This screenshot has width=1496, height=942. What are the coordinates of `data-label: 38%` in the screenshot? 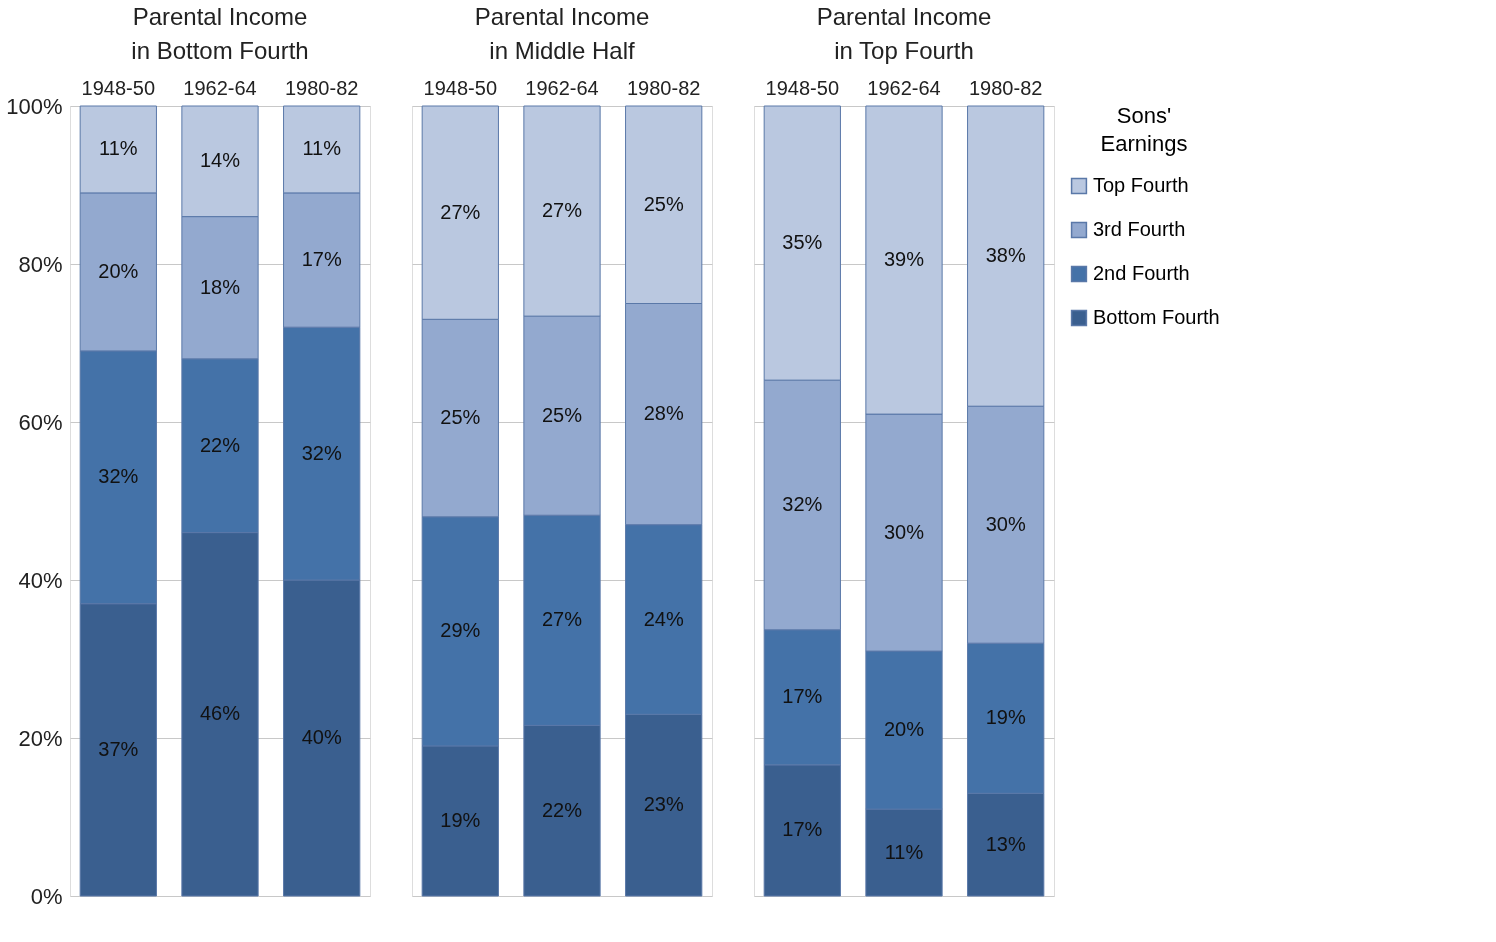 It's located at (1005, 255).